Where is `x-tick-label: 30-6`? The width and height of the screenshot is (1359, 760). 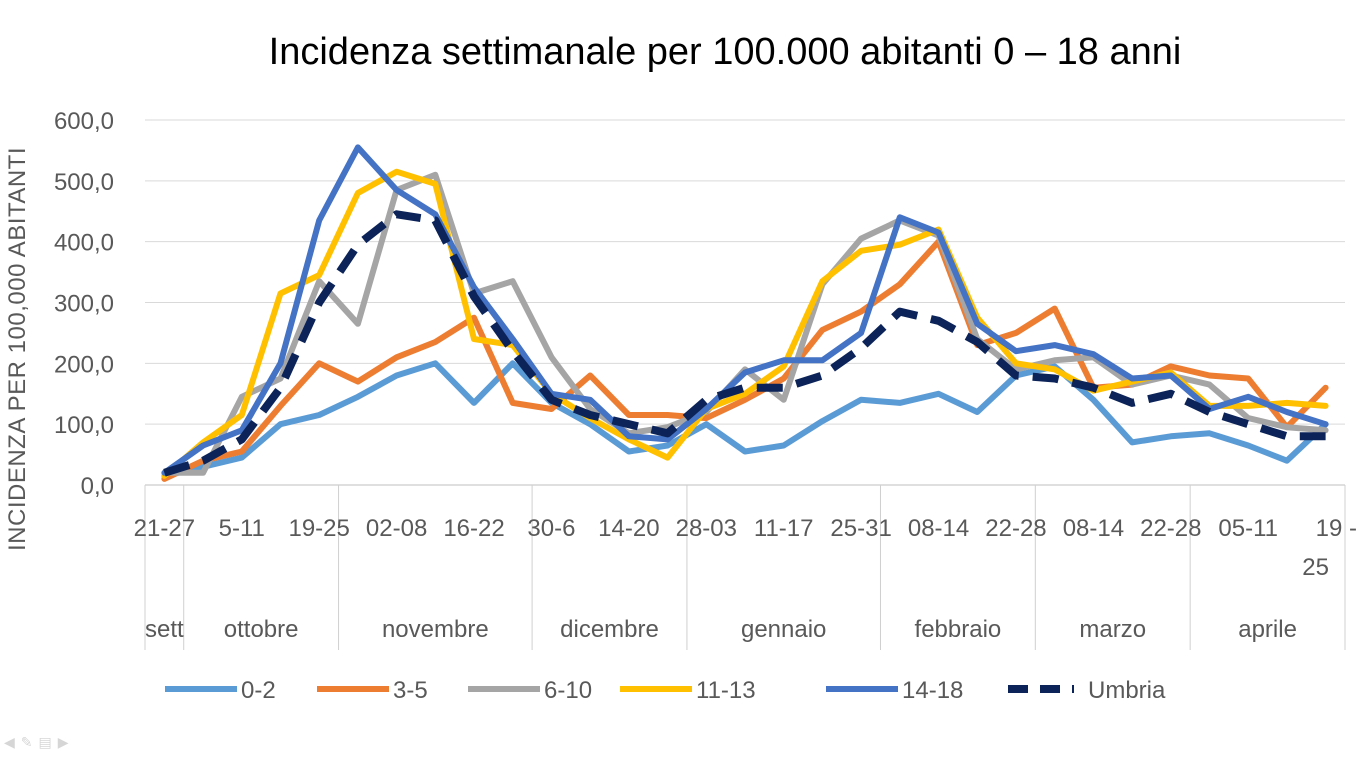 x-tick-label: 30-6 is located at coordinates (551, 528).